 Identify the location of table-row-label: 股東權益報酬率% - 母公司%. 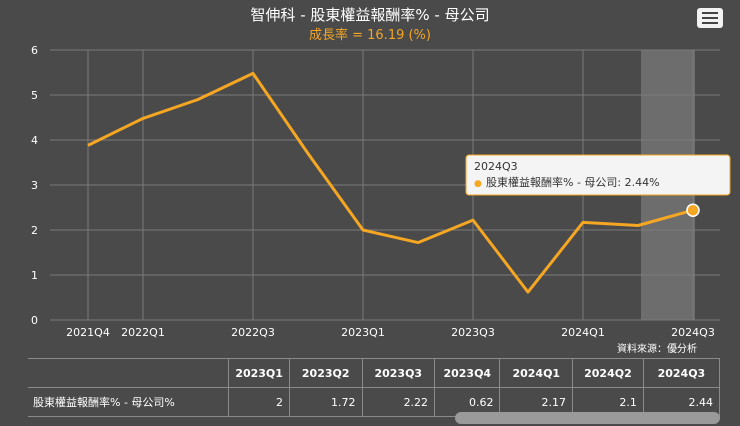
(129, 402).